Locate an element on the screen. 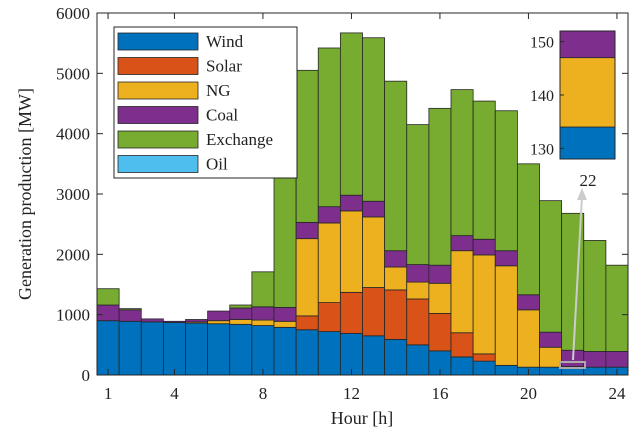  legend-swatch-solar is located at coordinates (158, 66).